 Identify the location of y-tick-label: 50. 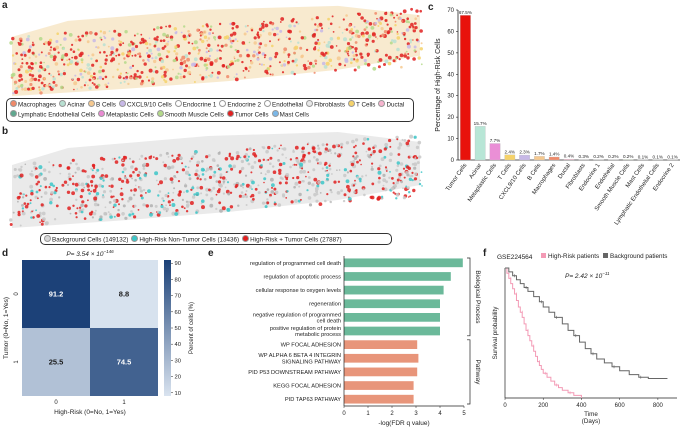
(450, 54).